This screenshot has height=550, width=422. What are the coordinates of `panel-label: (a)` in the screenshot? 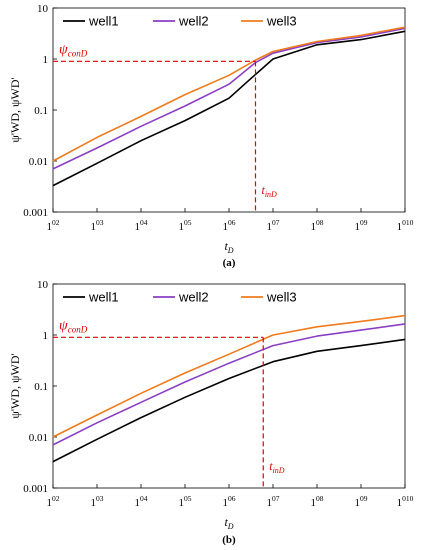 It's located at (229, 263).